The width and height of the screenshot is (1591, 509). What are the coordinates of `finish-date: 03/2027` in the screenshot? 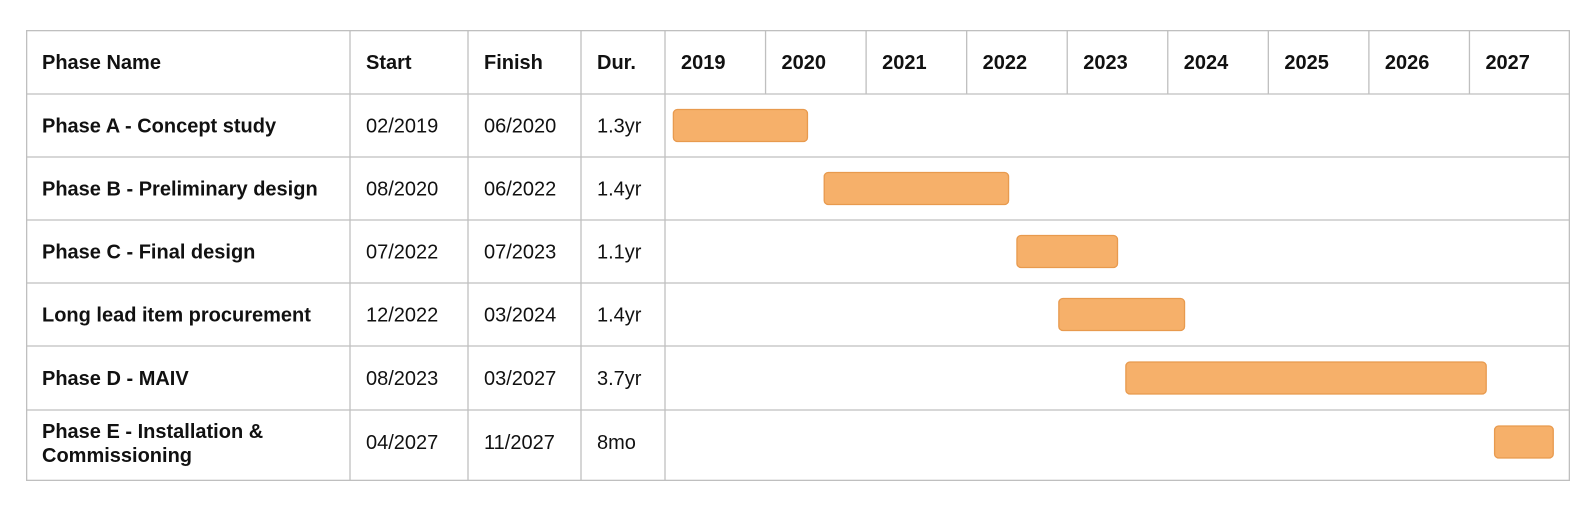 It's located at (520, 379).